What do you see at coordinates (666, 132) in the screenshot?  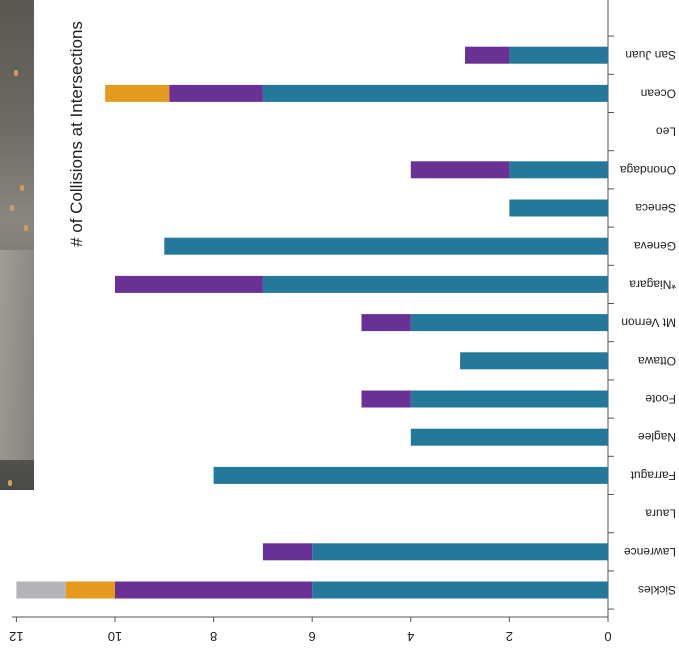 I see `category-label: Leo` at bounding box center [666, 132].